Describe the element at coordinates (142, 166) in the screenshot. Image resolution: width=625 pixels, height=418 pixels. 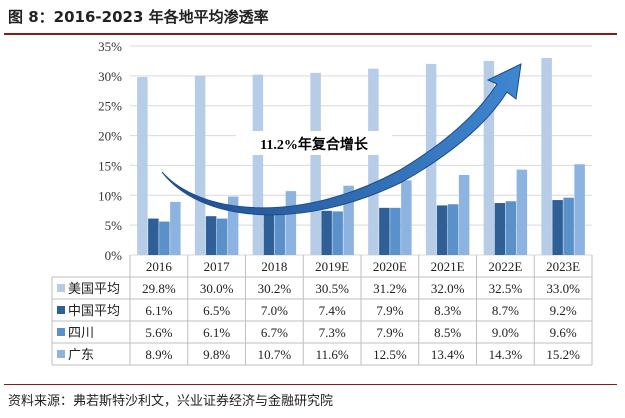
I see `bar-美国平均-2016` at that location.